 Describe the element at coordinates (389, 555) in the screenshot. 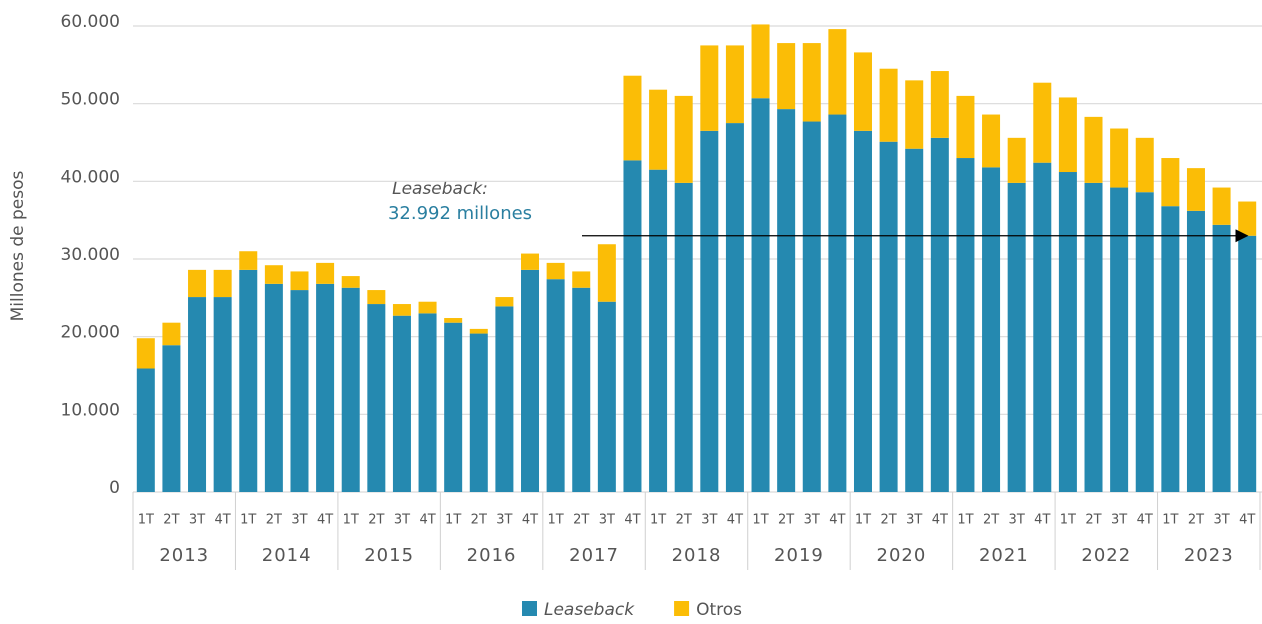

I see `year-label: 2015` at that location.